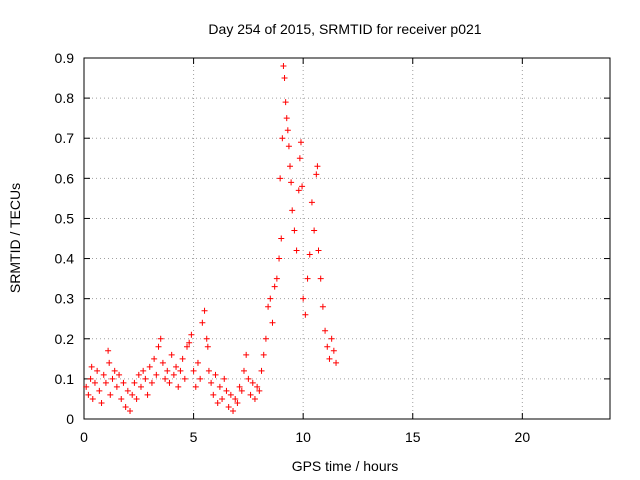 This screenshot has height=480, width=640. Describe the element at coordinates (65, 299) in the screenshot. I see `y-tick-label: 0.3` at that location.